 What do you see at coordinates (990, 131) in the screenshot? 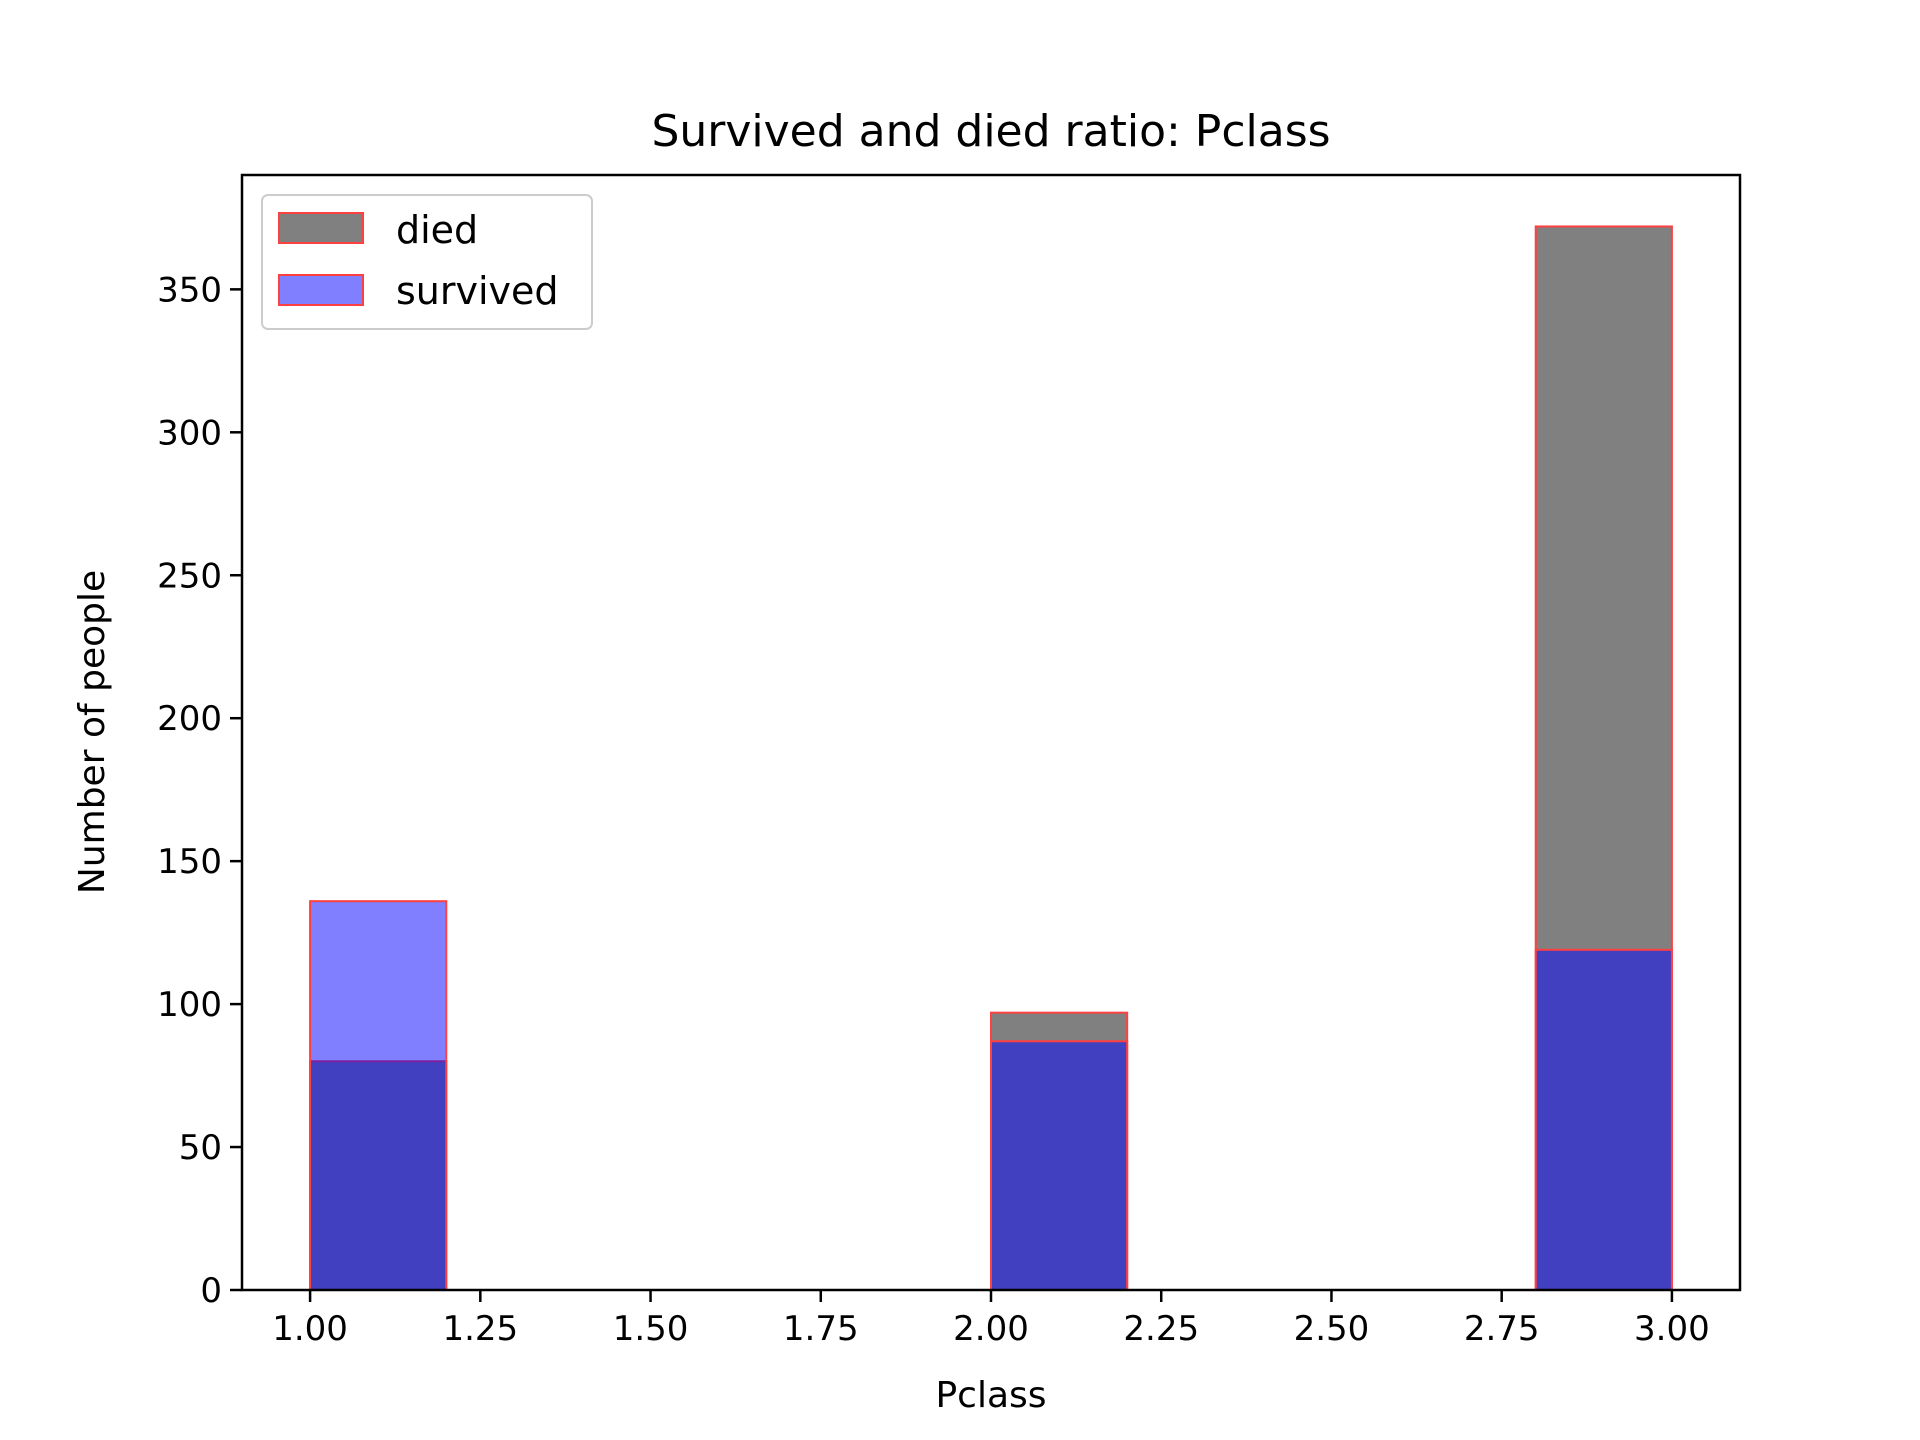
I see `chart-title: Survived and died ratio: Pclass` at bounding box center [990, 131].